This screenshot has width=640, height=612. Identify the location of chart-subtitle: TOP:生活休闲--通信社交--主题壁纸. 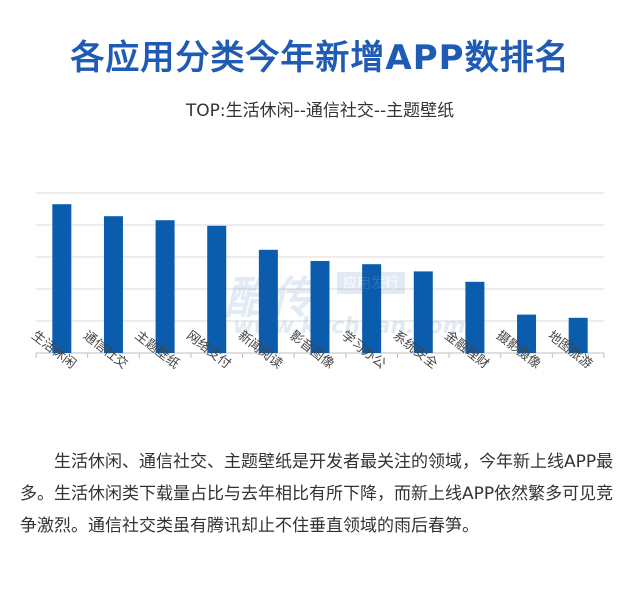
(320, 111).